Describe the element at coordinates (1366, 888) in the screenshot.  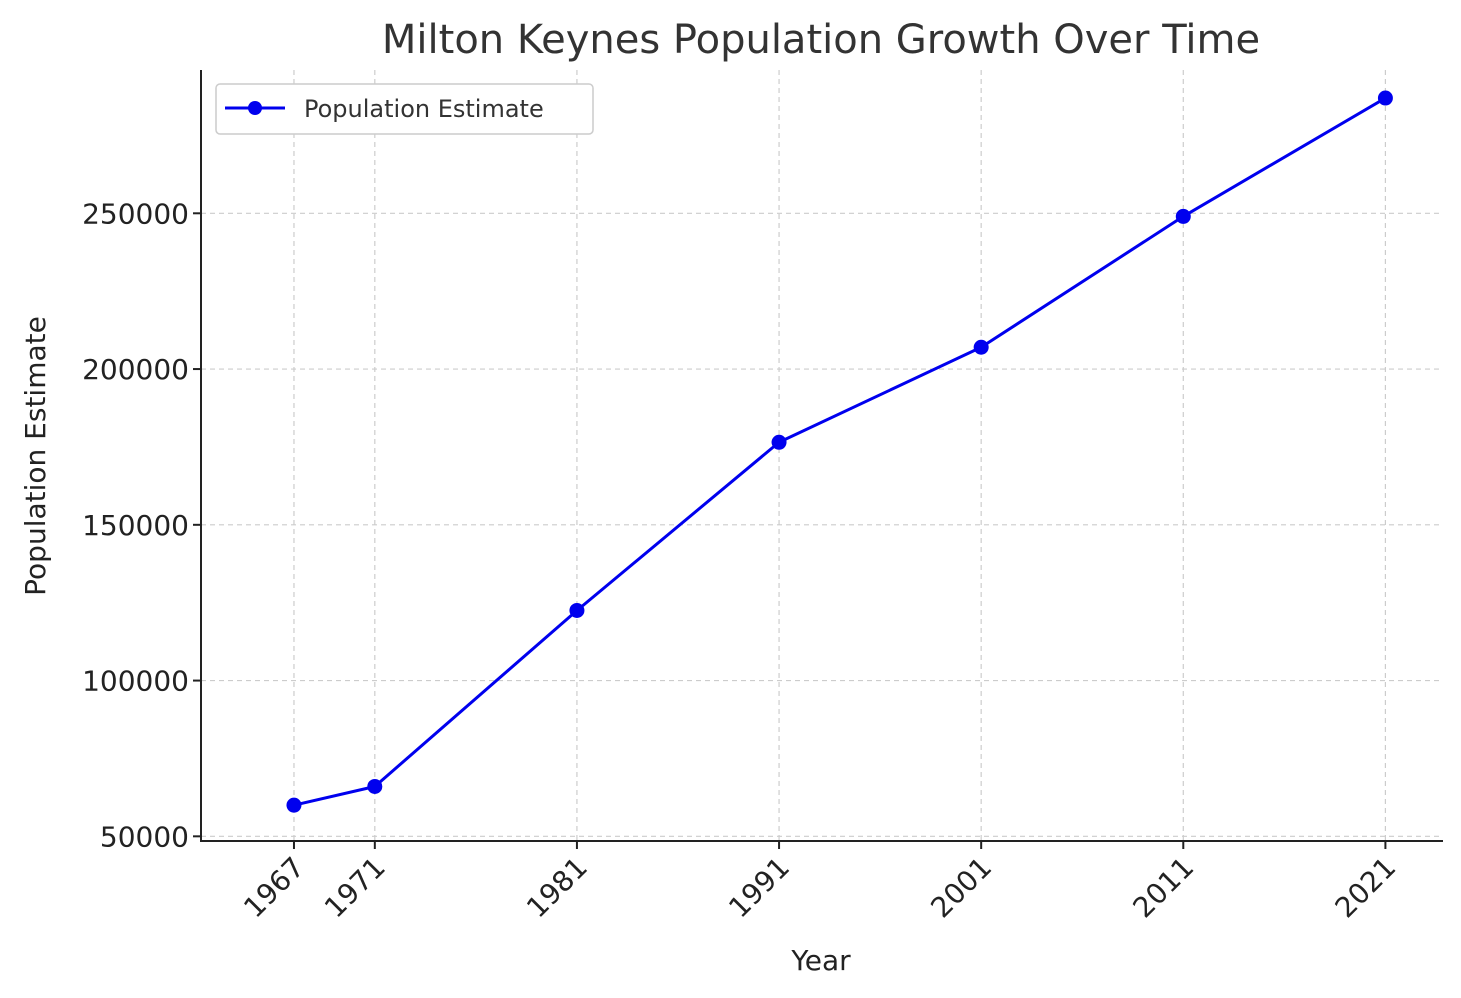
I see `x-tick-label: 2021` at that location.